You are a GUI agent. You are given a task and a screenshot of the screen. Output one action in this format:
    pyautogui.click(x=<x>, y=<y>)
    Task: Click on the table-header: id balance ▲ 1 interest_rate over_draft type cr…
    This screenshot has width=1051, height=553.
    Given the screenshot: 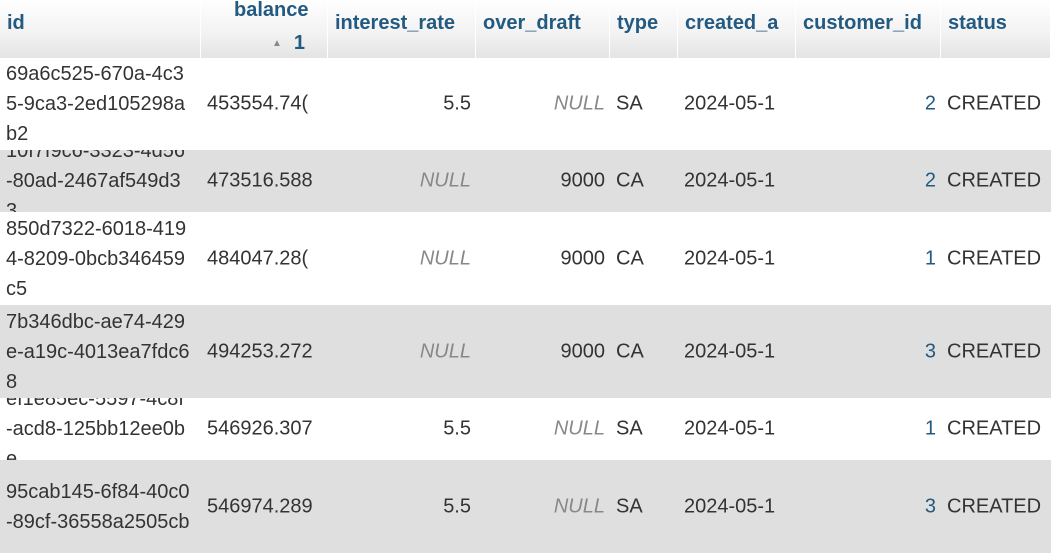 What is the action you would take?
    pyautogui.click(x=525, y=29)
    